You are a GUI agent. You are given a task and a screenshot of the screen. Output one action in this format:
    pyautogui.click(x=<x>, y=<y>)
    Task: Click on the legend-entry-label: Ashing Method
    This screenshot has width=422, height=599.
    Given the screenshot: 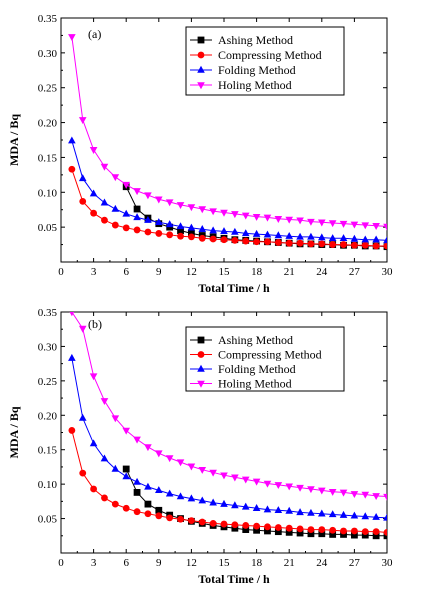 What is the action you would take?
    pyautogui.click(x=255, y=340)
    